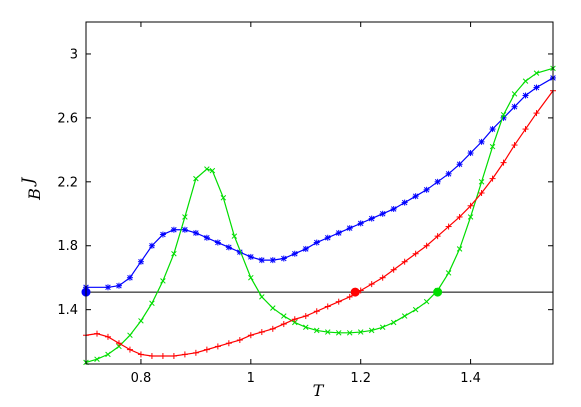 The width and height of the screenshot is (581, 407). I want to click on y-tick-label: 1.4, so click(67, 310).